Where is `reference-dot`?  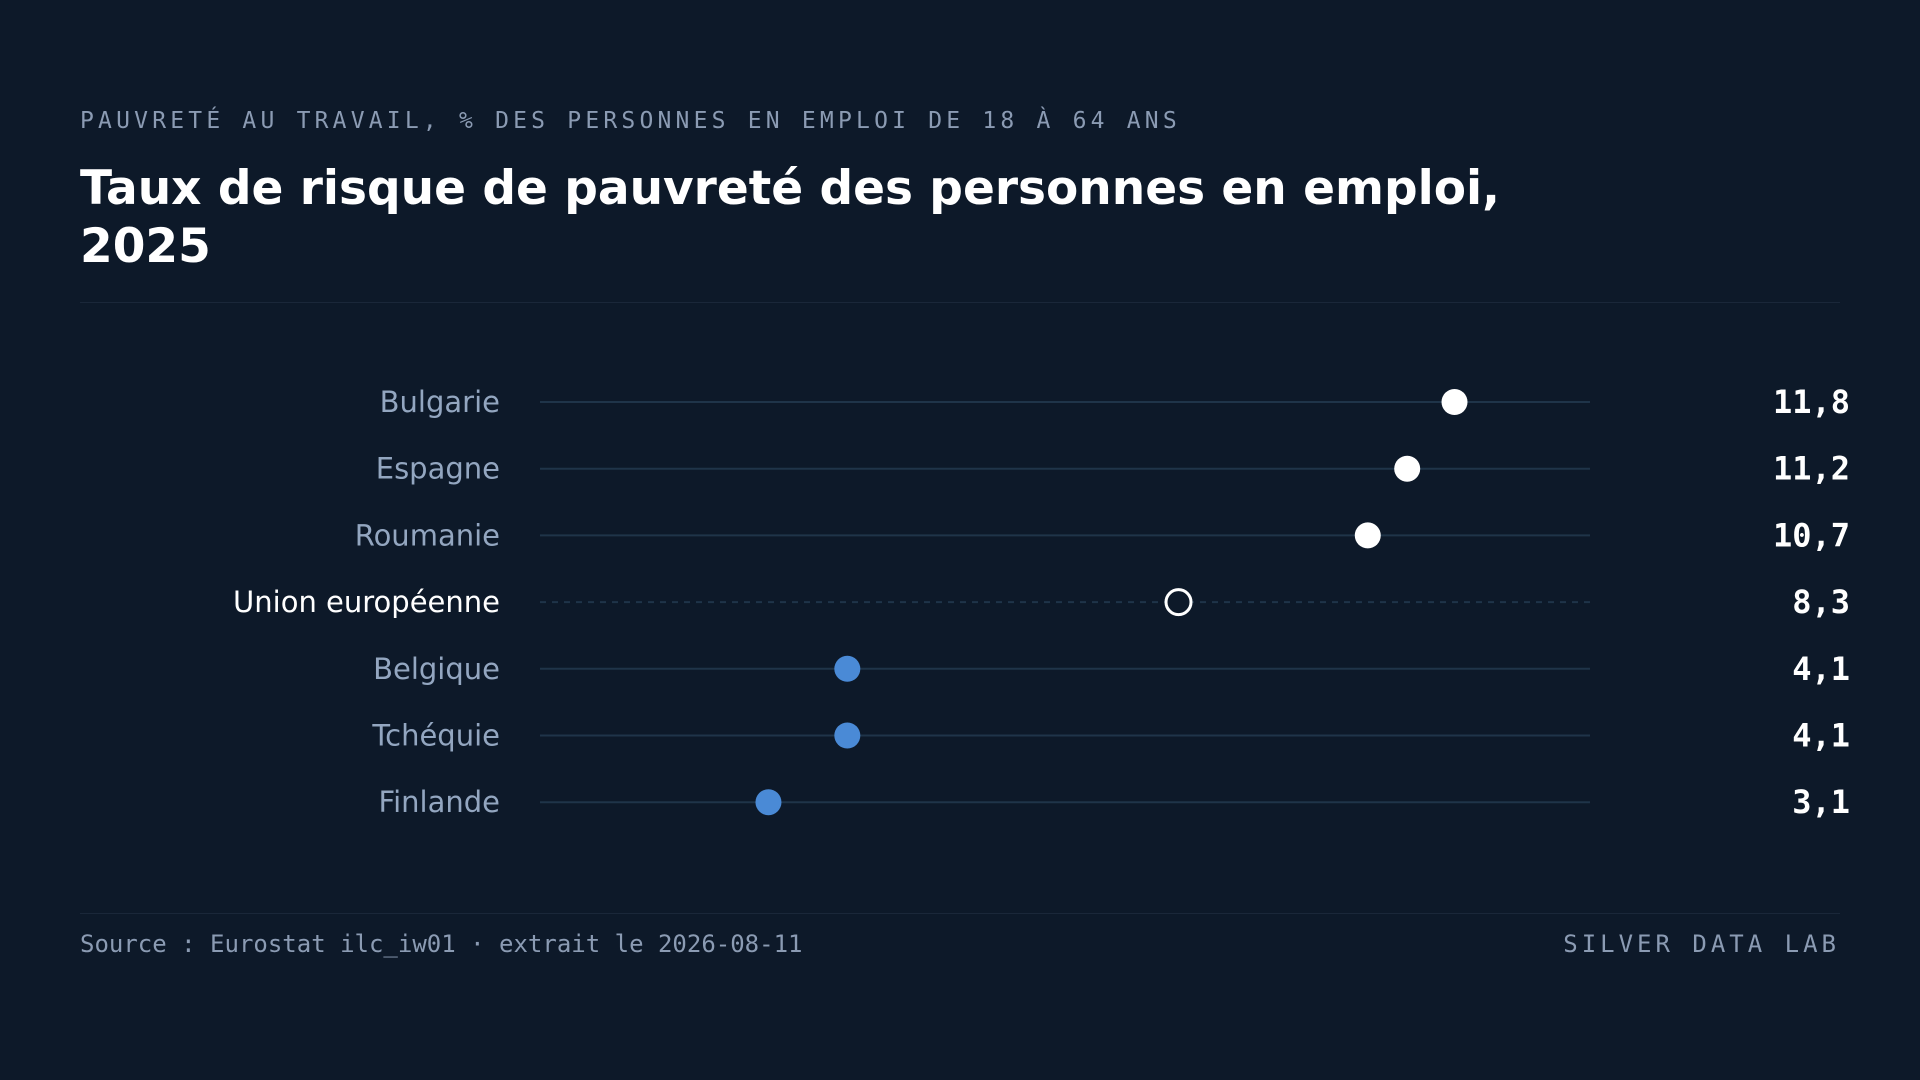
reference-dot is located at coordinates (1178, 602).